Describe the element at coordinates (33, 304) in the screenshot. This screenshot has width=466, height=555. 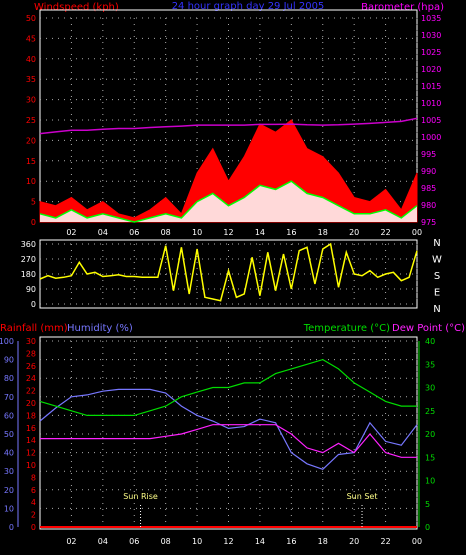
I see `direction-tick-label: 0` at that location.